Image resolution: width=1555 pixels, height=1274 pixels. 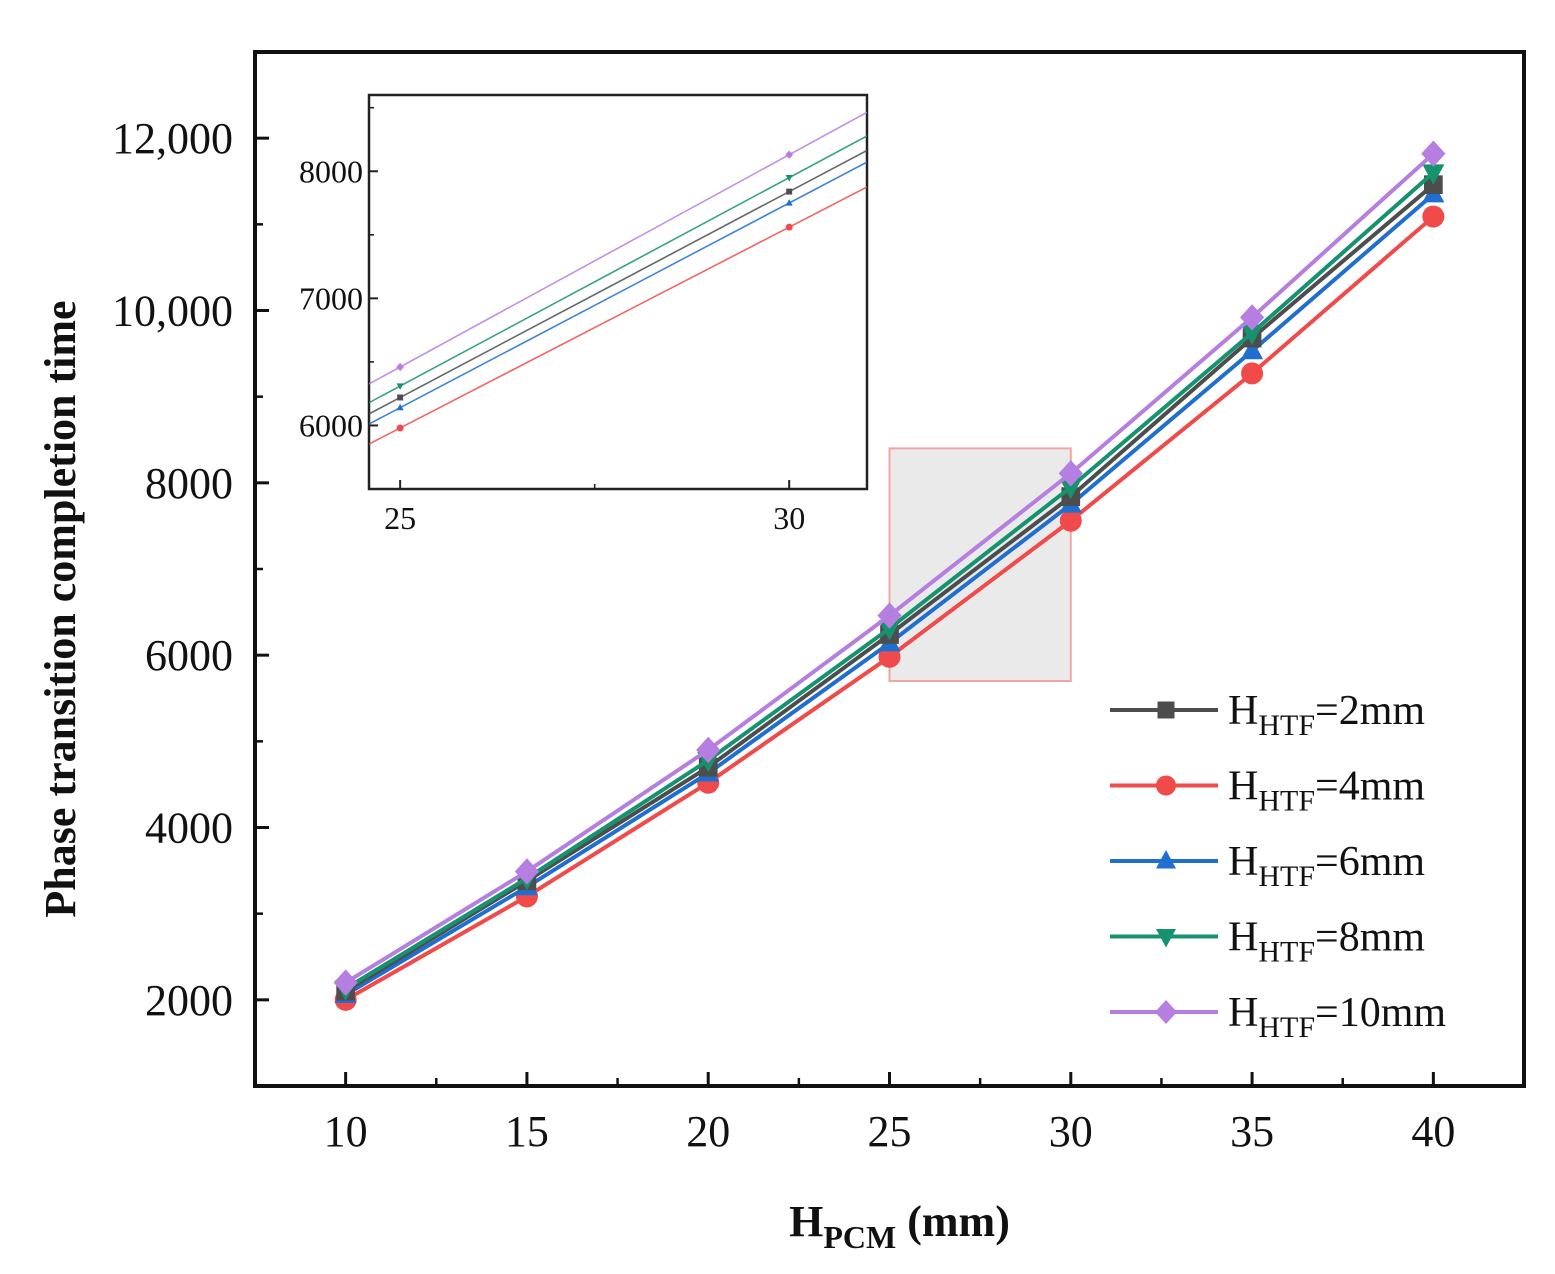 I want to click on inset-y-tick-label-6000: 6000, so click(x=331, y=425).